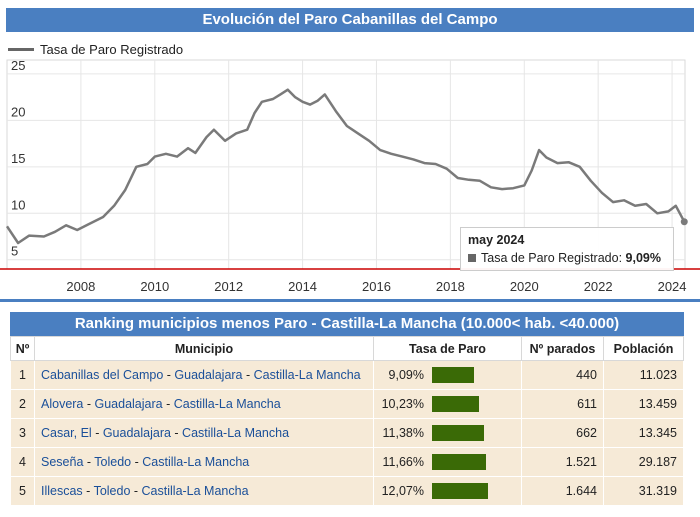 The width and height of the screenshot is (700, 517). I want to click on legend-line-swatch, so click(21, 49).